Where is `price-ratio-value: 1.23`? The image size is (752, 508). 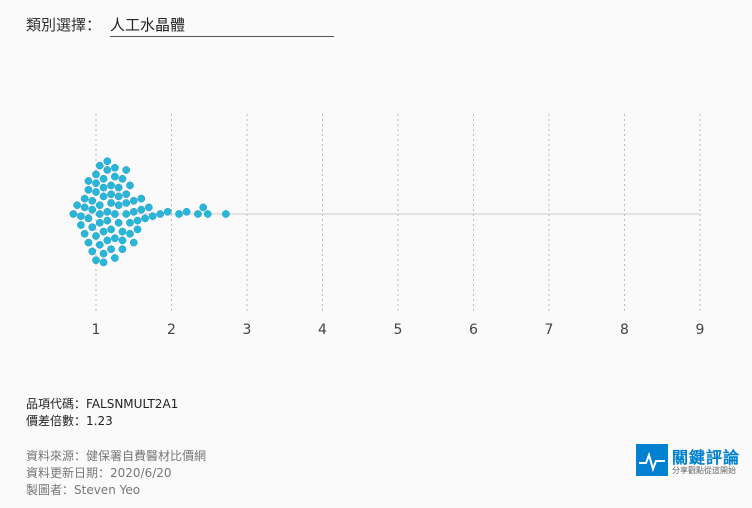
price-ratio-value: 1.23 is located at coordinates (99, 421).